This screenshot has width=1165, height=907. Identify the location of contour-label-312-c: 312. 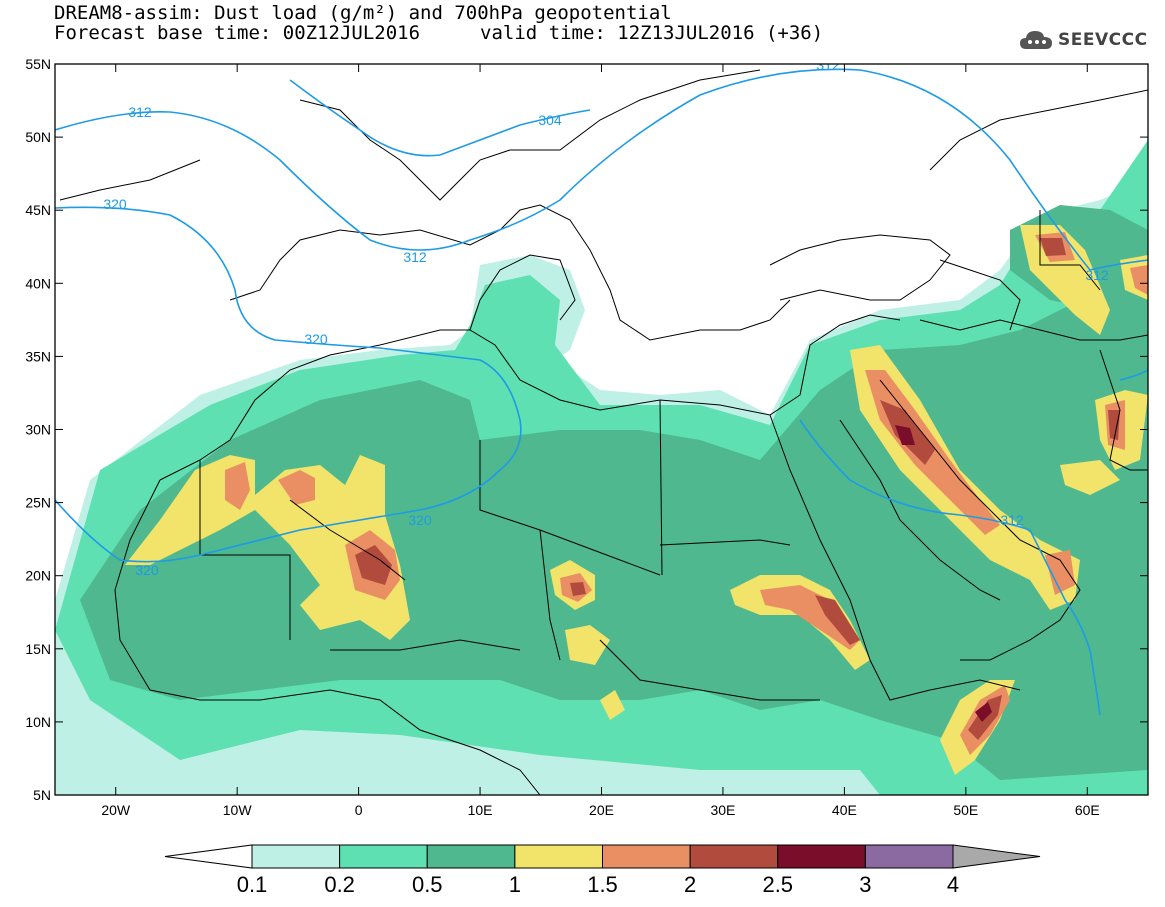
(828, 65).